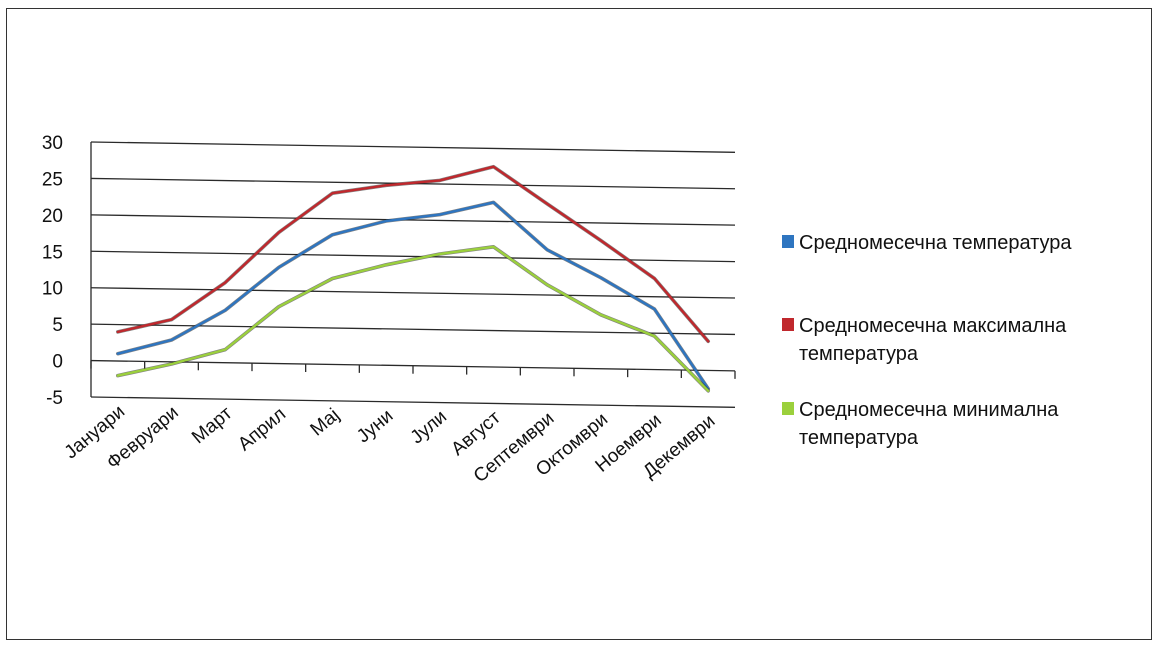 The width and height of the screenshot is (1160, 649). I want to click on legend-label: Средномесечна температура, so click(935, 243).